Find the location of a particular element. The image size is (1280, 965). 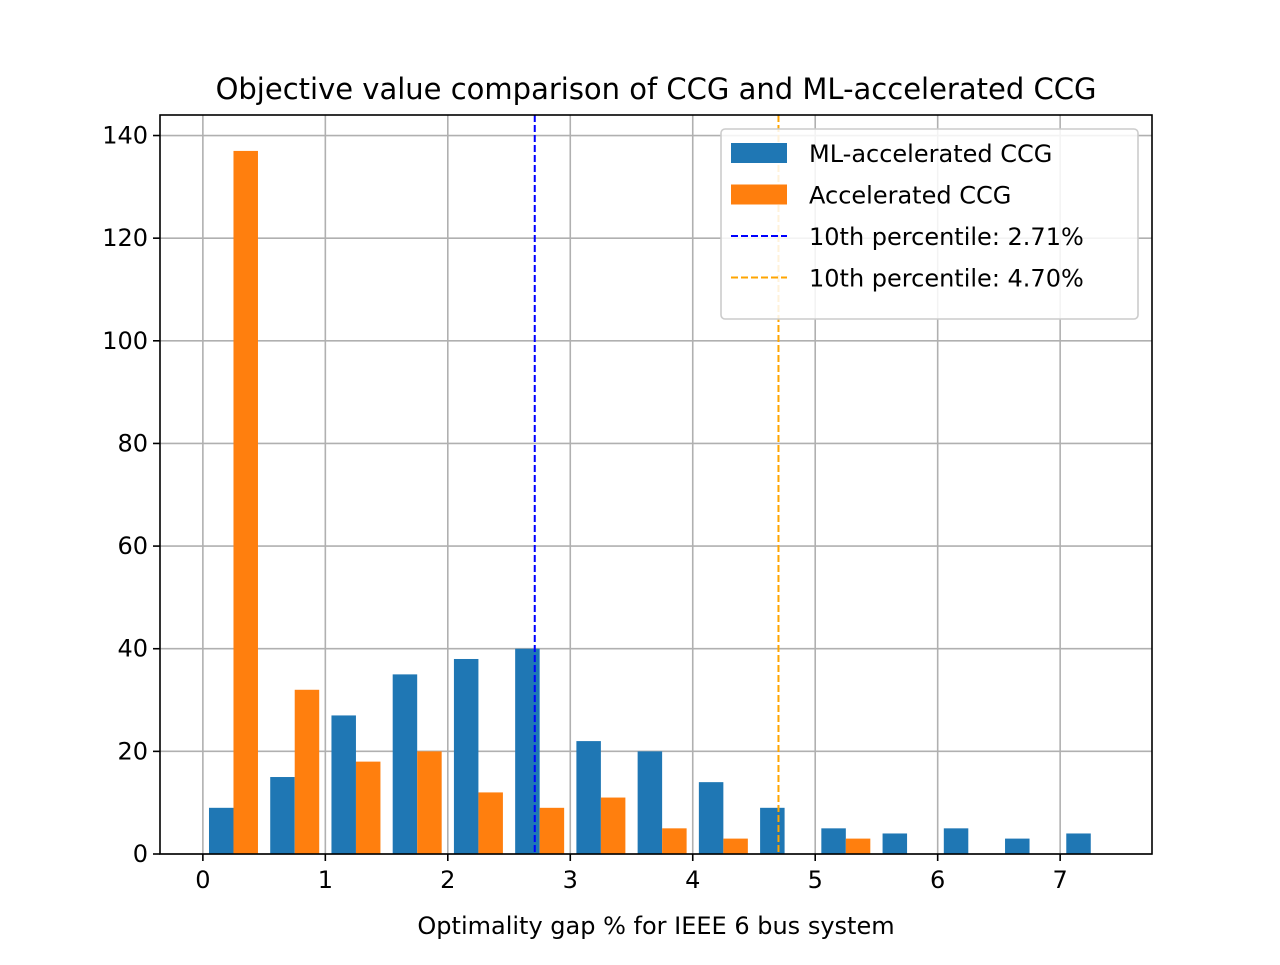

legend-box is located at coordinates (929, 224).